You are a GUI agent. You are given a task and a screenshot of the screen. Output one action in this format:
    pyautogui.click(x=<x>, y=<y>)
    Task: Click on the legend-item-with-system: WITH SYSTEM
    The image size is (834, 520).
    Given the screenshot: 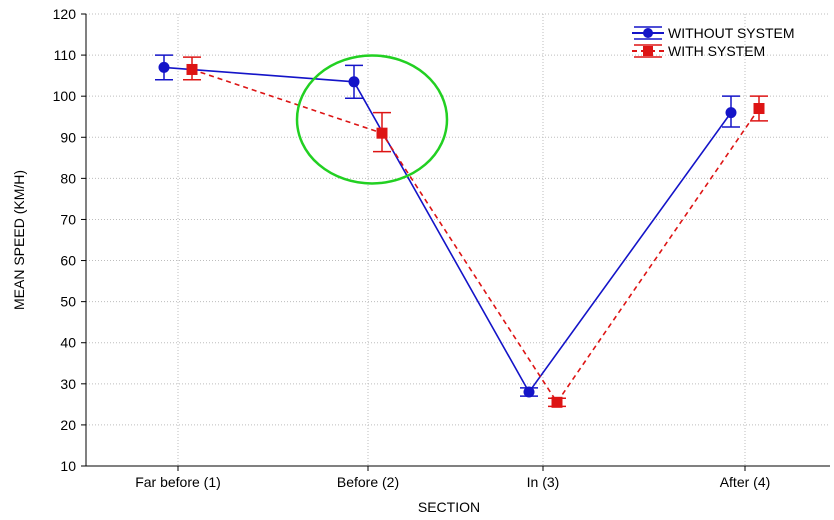 What is the action you would take?
    pyautogui.click(x=698, y=51)
    